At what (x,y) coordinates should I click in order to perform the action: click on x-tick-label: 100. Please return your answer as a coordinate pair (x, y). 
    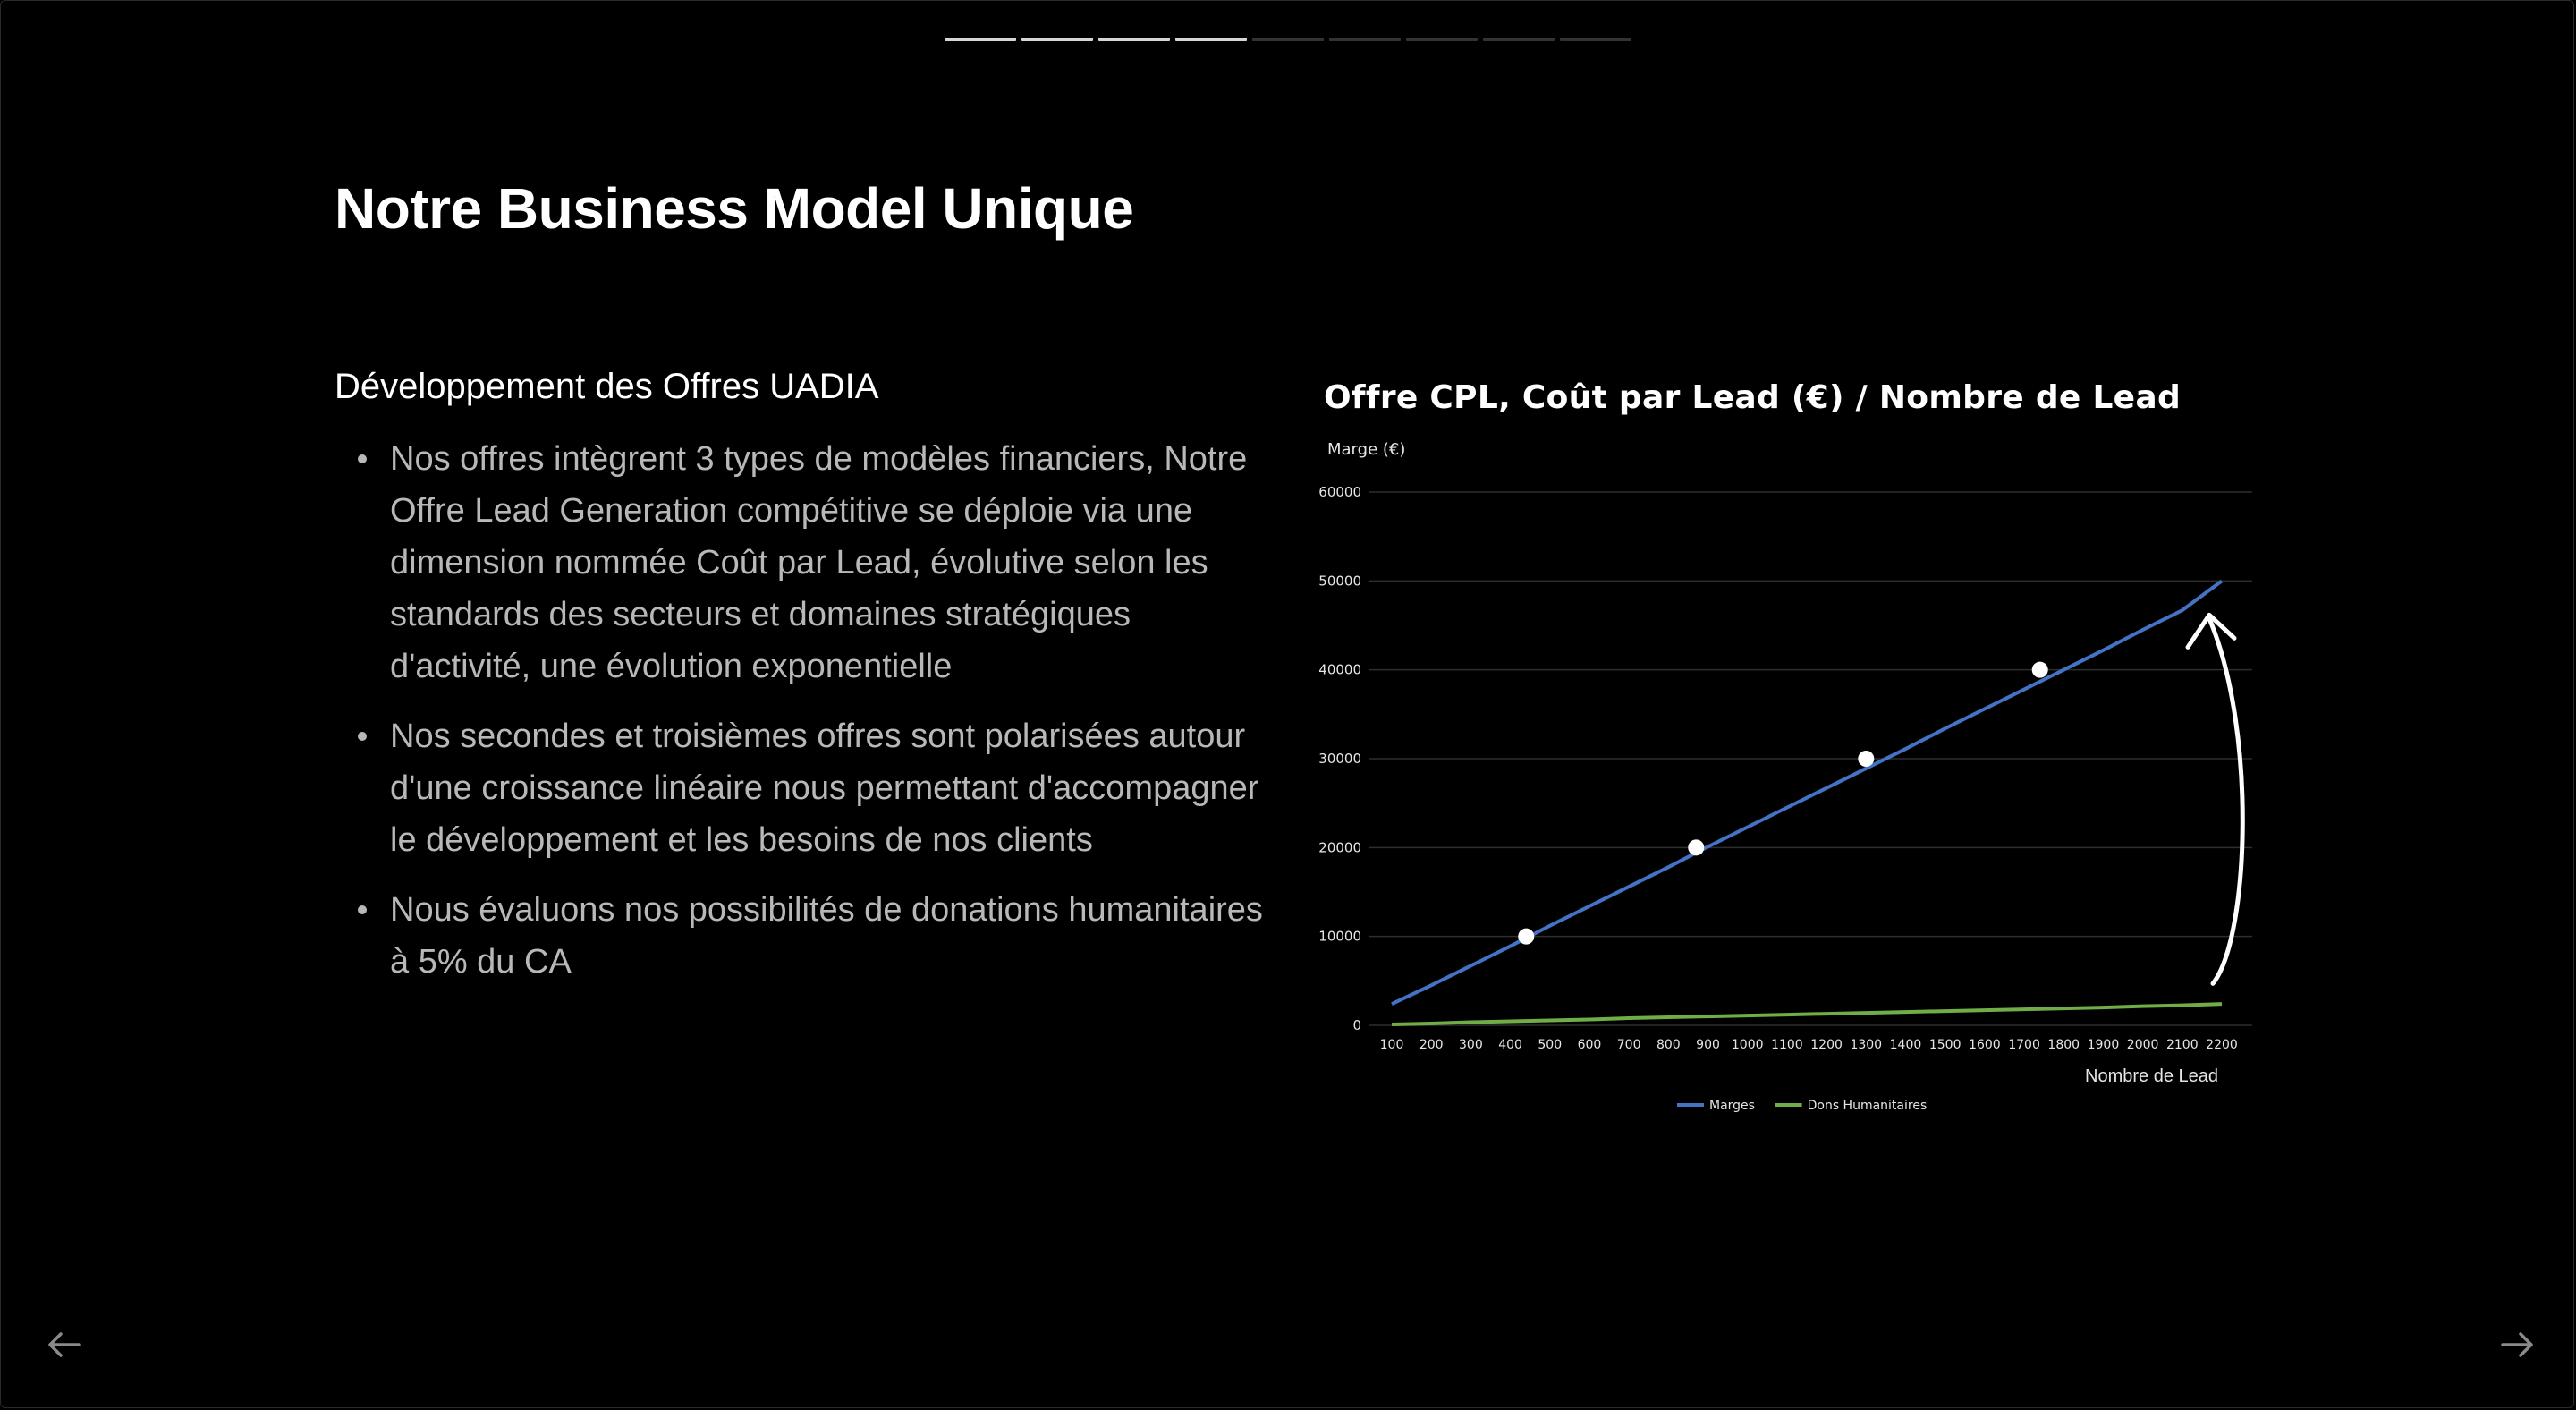
    Looking at the image, I should click on (1392, 1045).